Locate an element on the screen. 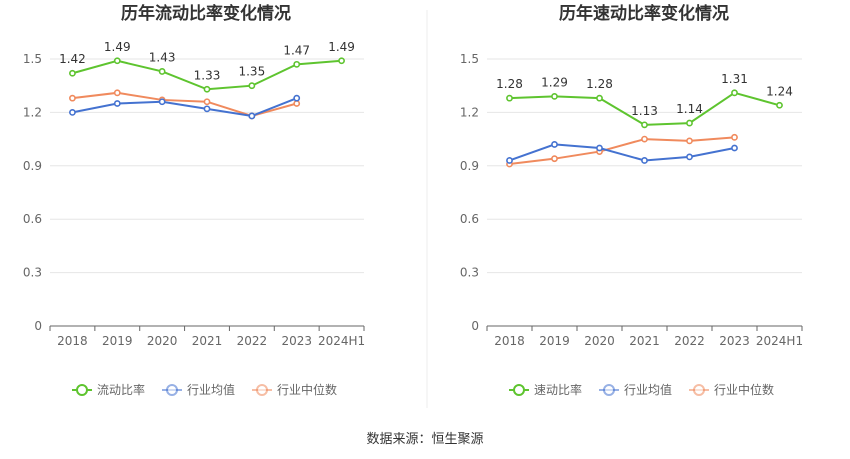 The height and width of the screenshot is (459, 850). legend-label: 速动比率 is located at coordinates (558, 389).